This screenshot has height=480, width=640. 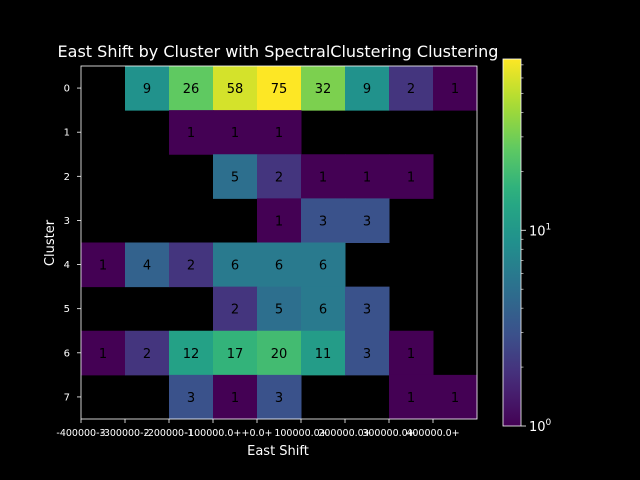 I want to click on x-tick-label: 300000.0+, so click(x=388, y=433).